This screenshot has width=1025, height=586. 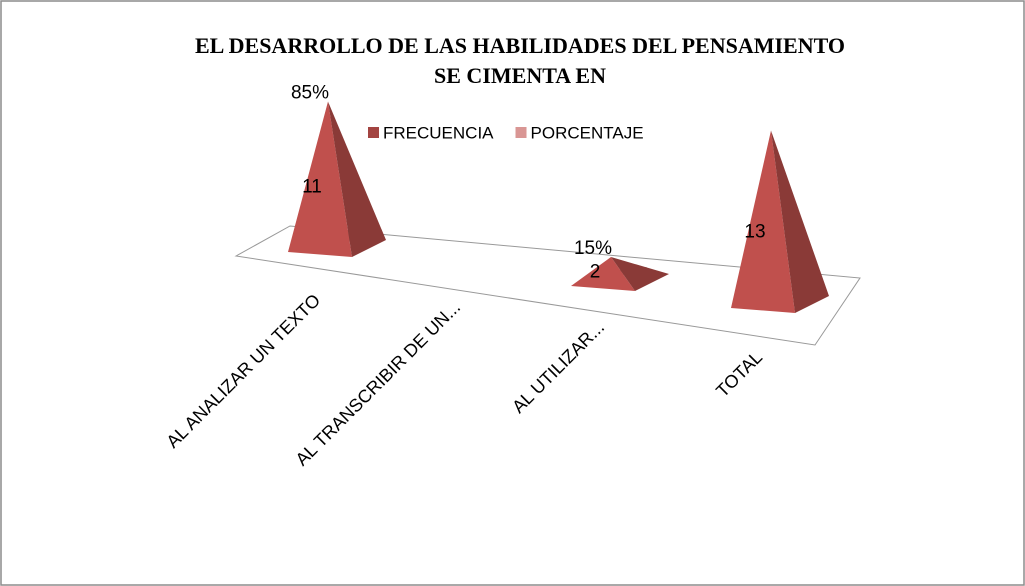 What do you see at coordinates (593, 248) in the screenshot?
I see `data-label: 15%` at bounding box center [593, 248].